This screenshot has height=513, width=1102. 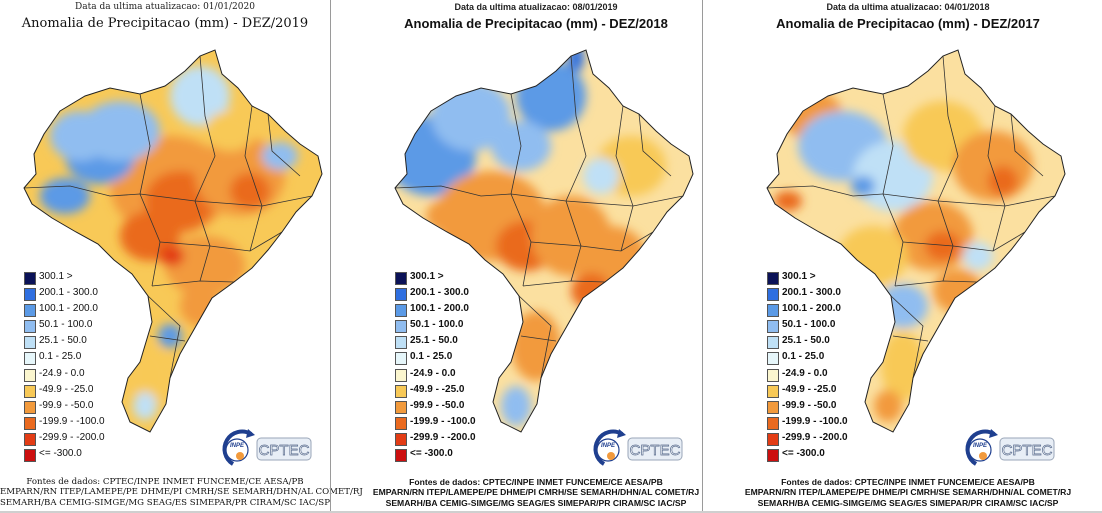 What do you see at coordinates (908, 23) in the screenshot?
I see `map-title: Anomalia de Precipitacao (mm) - DEZ/2017` at bounding box center [908, 23].